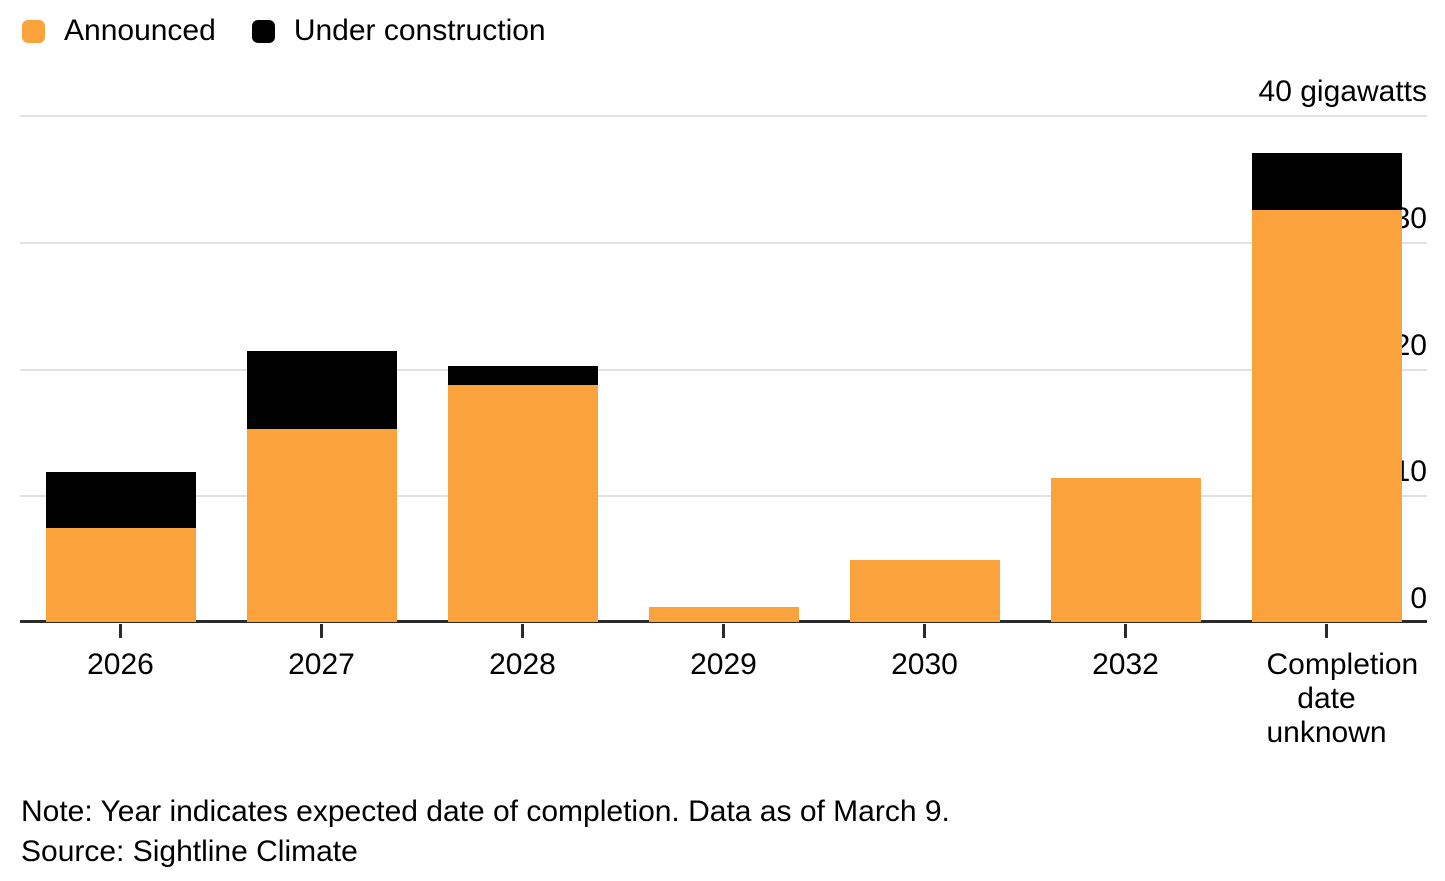 This screenshot has height=881, width=1445. I want to click on x-axis-label-2026: 2026, so click(120, 664).